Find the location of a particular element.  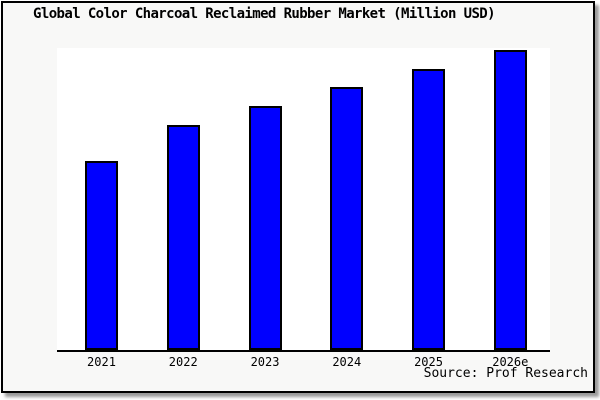

x-tick-label-2025: 2025 is located at coordinates (428, 362).